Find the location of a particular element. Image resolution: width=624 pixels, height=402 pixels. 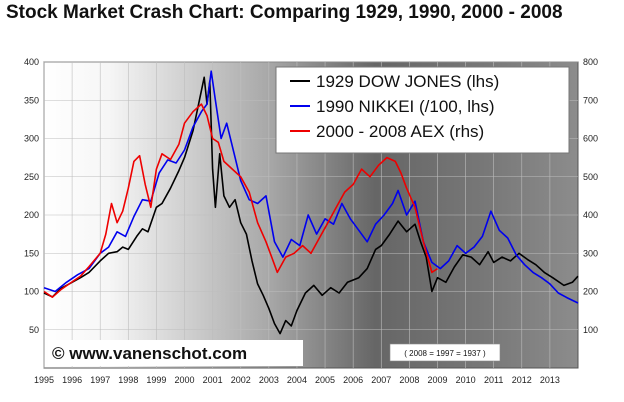

legend-box is located at coordinates (422, 110).